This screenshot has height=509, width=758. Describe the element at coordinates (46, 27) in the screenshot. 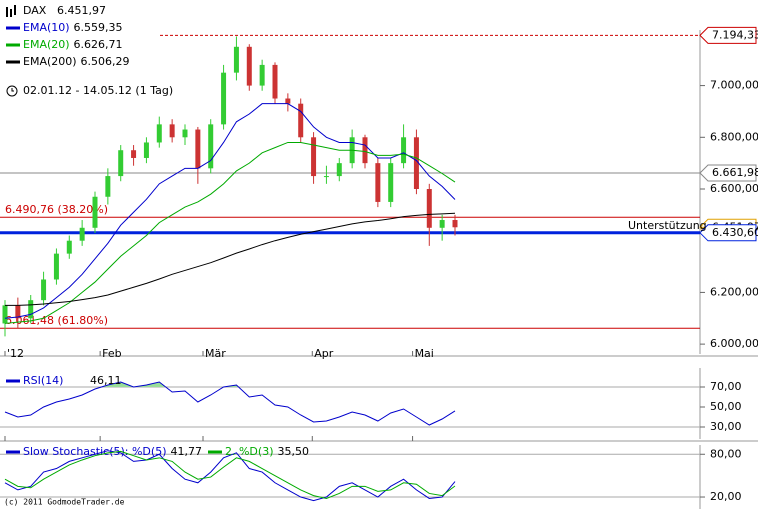

I see `legend-label: EMA(10)` at that location.